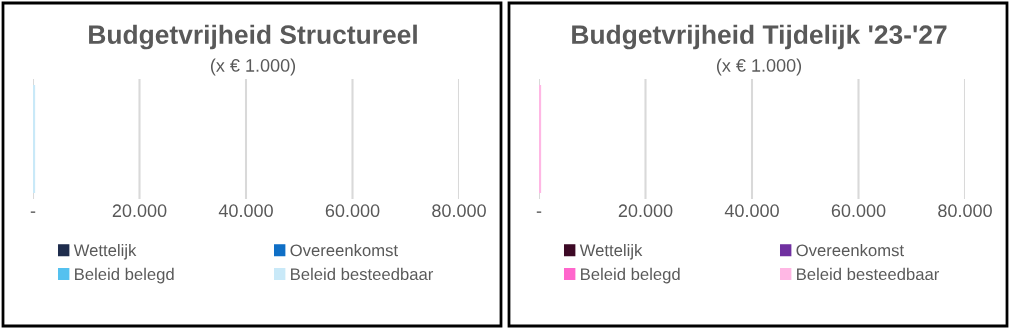  What do you see at coordinates (759, 37) in the screenshot?
I see `chart-title: Budgetvrijheid Tijdelijk '23-'27` at bounding box center [759, 37].